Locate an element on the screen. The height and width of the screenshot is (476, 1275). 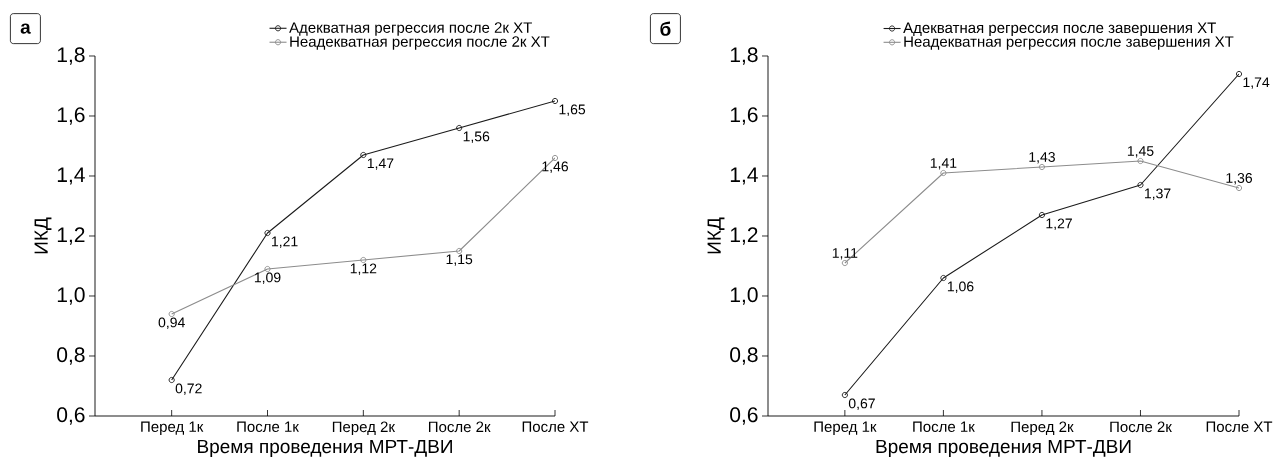
data-label: 1,37 is located at coordinates (1157, 194).